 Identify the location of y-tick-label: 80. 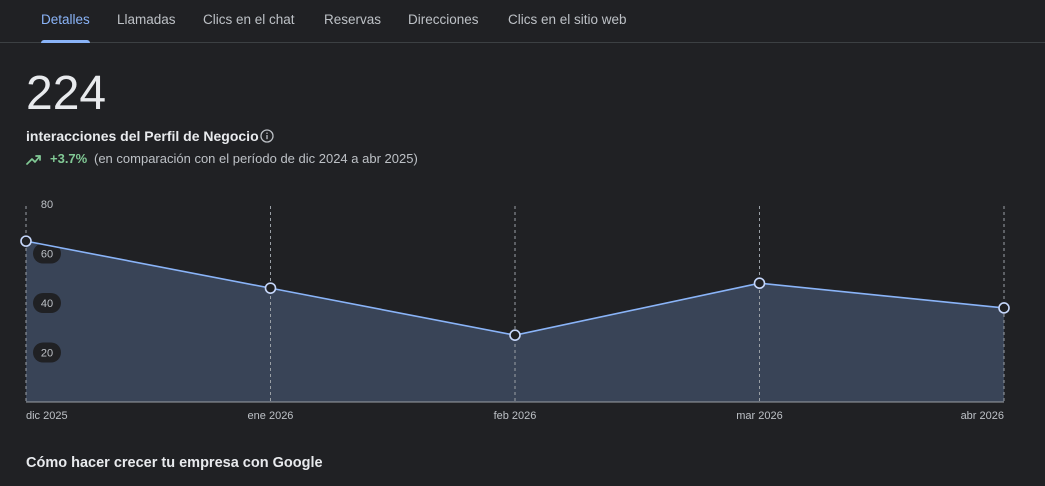
(47, 205).